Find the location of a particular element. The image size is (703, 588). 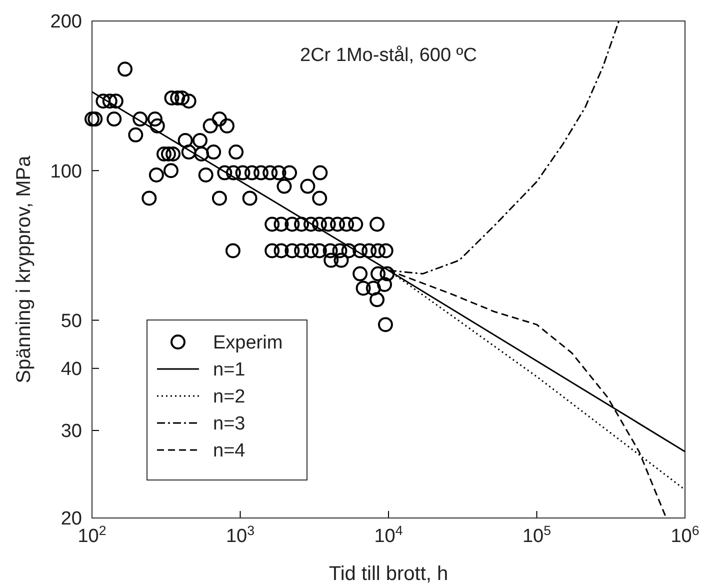

text: 2Cr 1Mo-stål, 600 ºC is located at coordinates (388, 55).